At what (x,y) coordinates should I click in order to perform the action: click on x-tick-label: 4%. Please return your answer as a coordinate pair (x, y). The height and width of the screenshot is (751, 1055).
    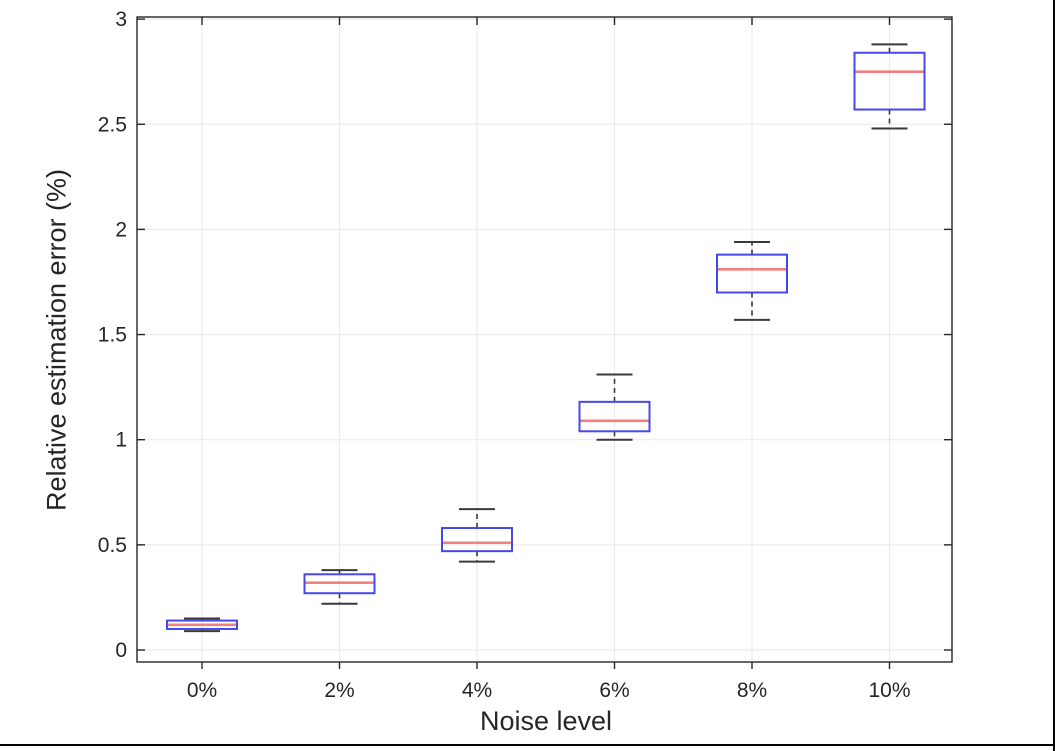
    Looking at the image, I should click on (477, 690).